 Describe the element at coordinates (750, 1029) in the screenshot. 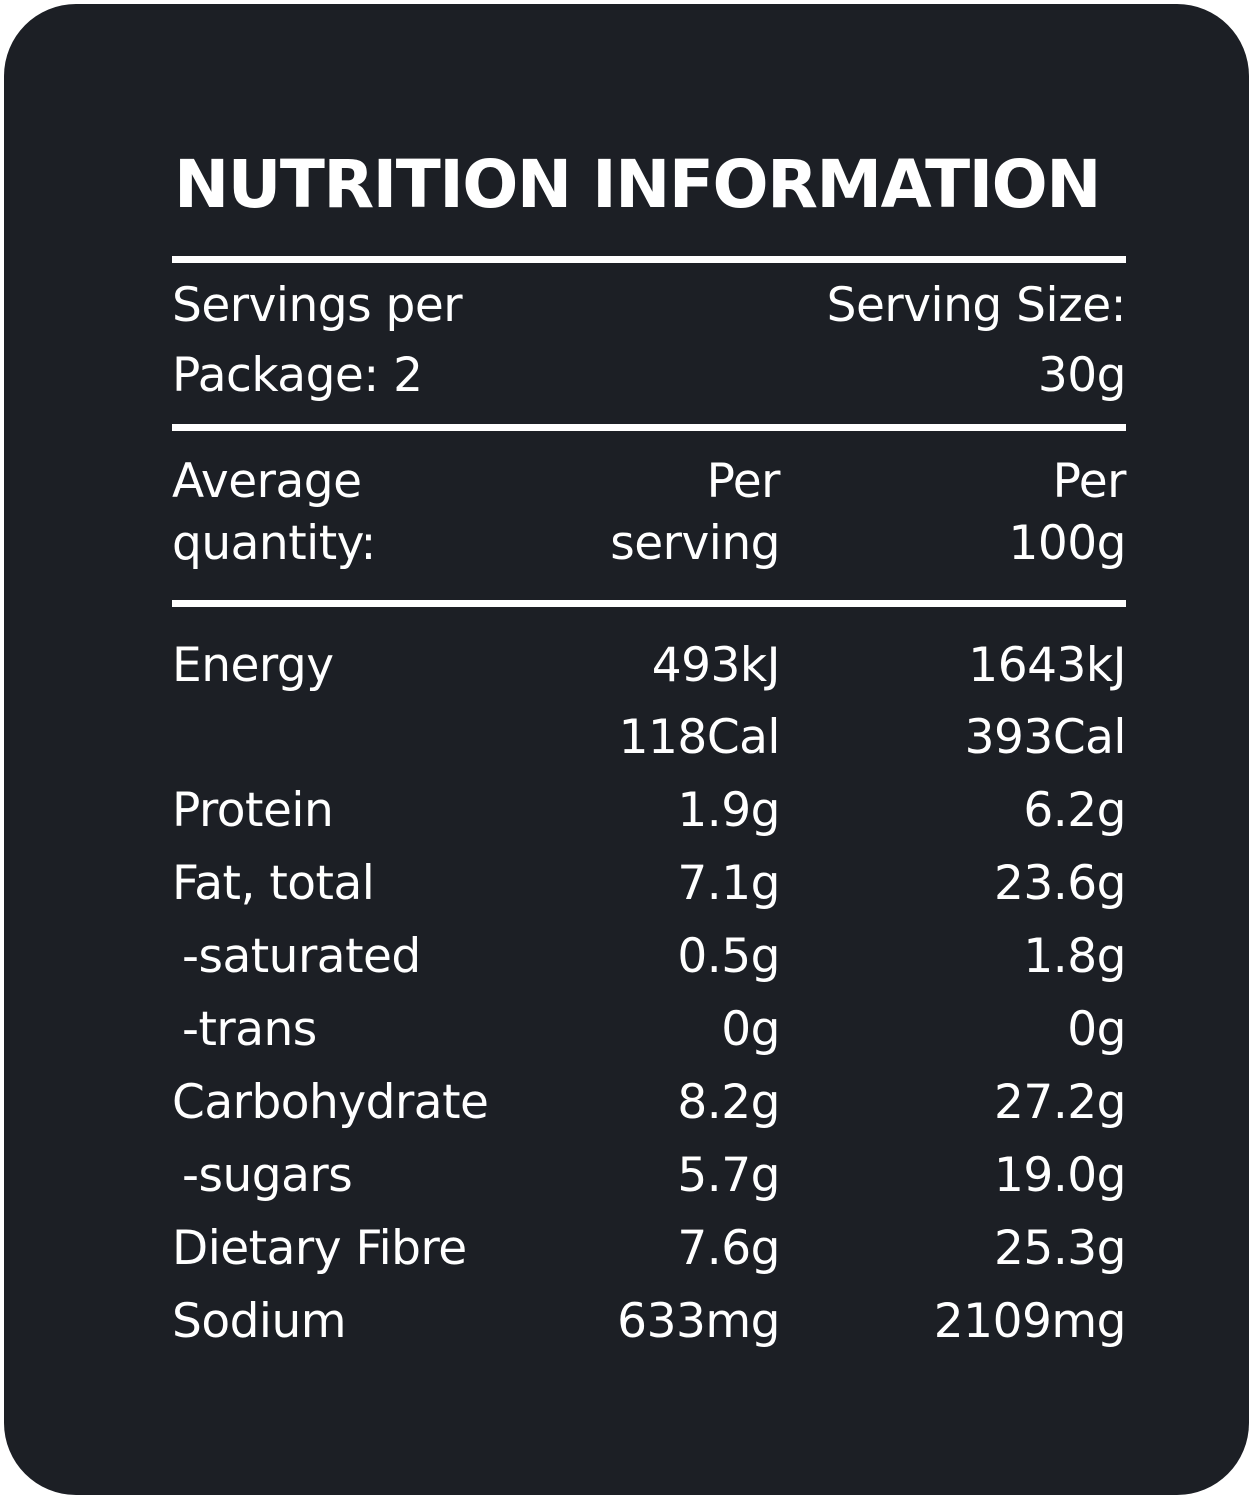

I see `per-serving-value: 0g` at that location.